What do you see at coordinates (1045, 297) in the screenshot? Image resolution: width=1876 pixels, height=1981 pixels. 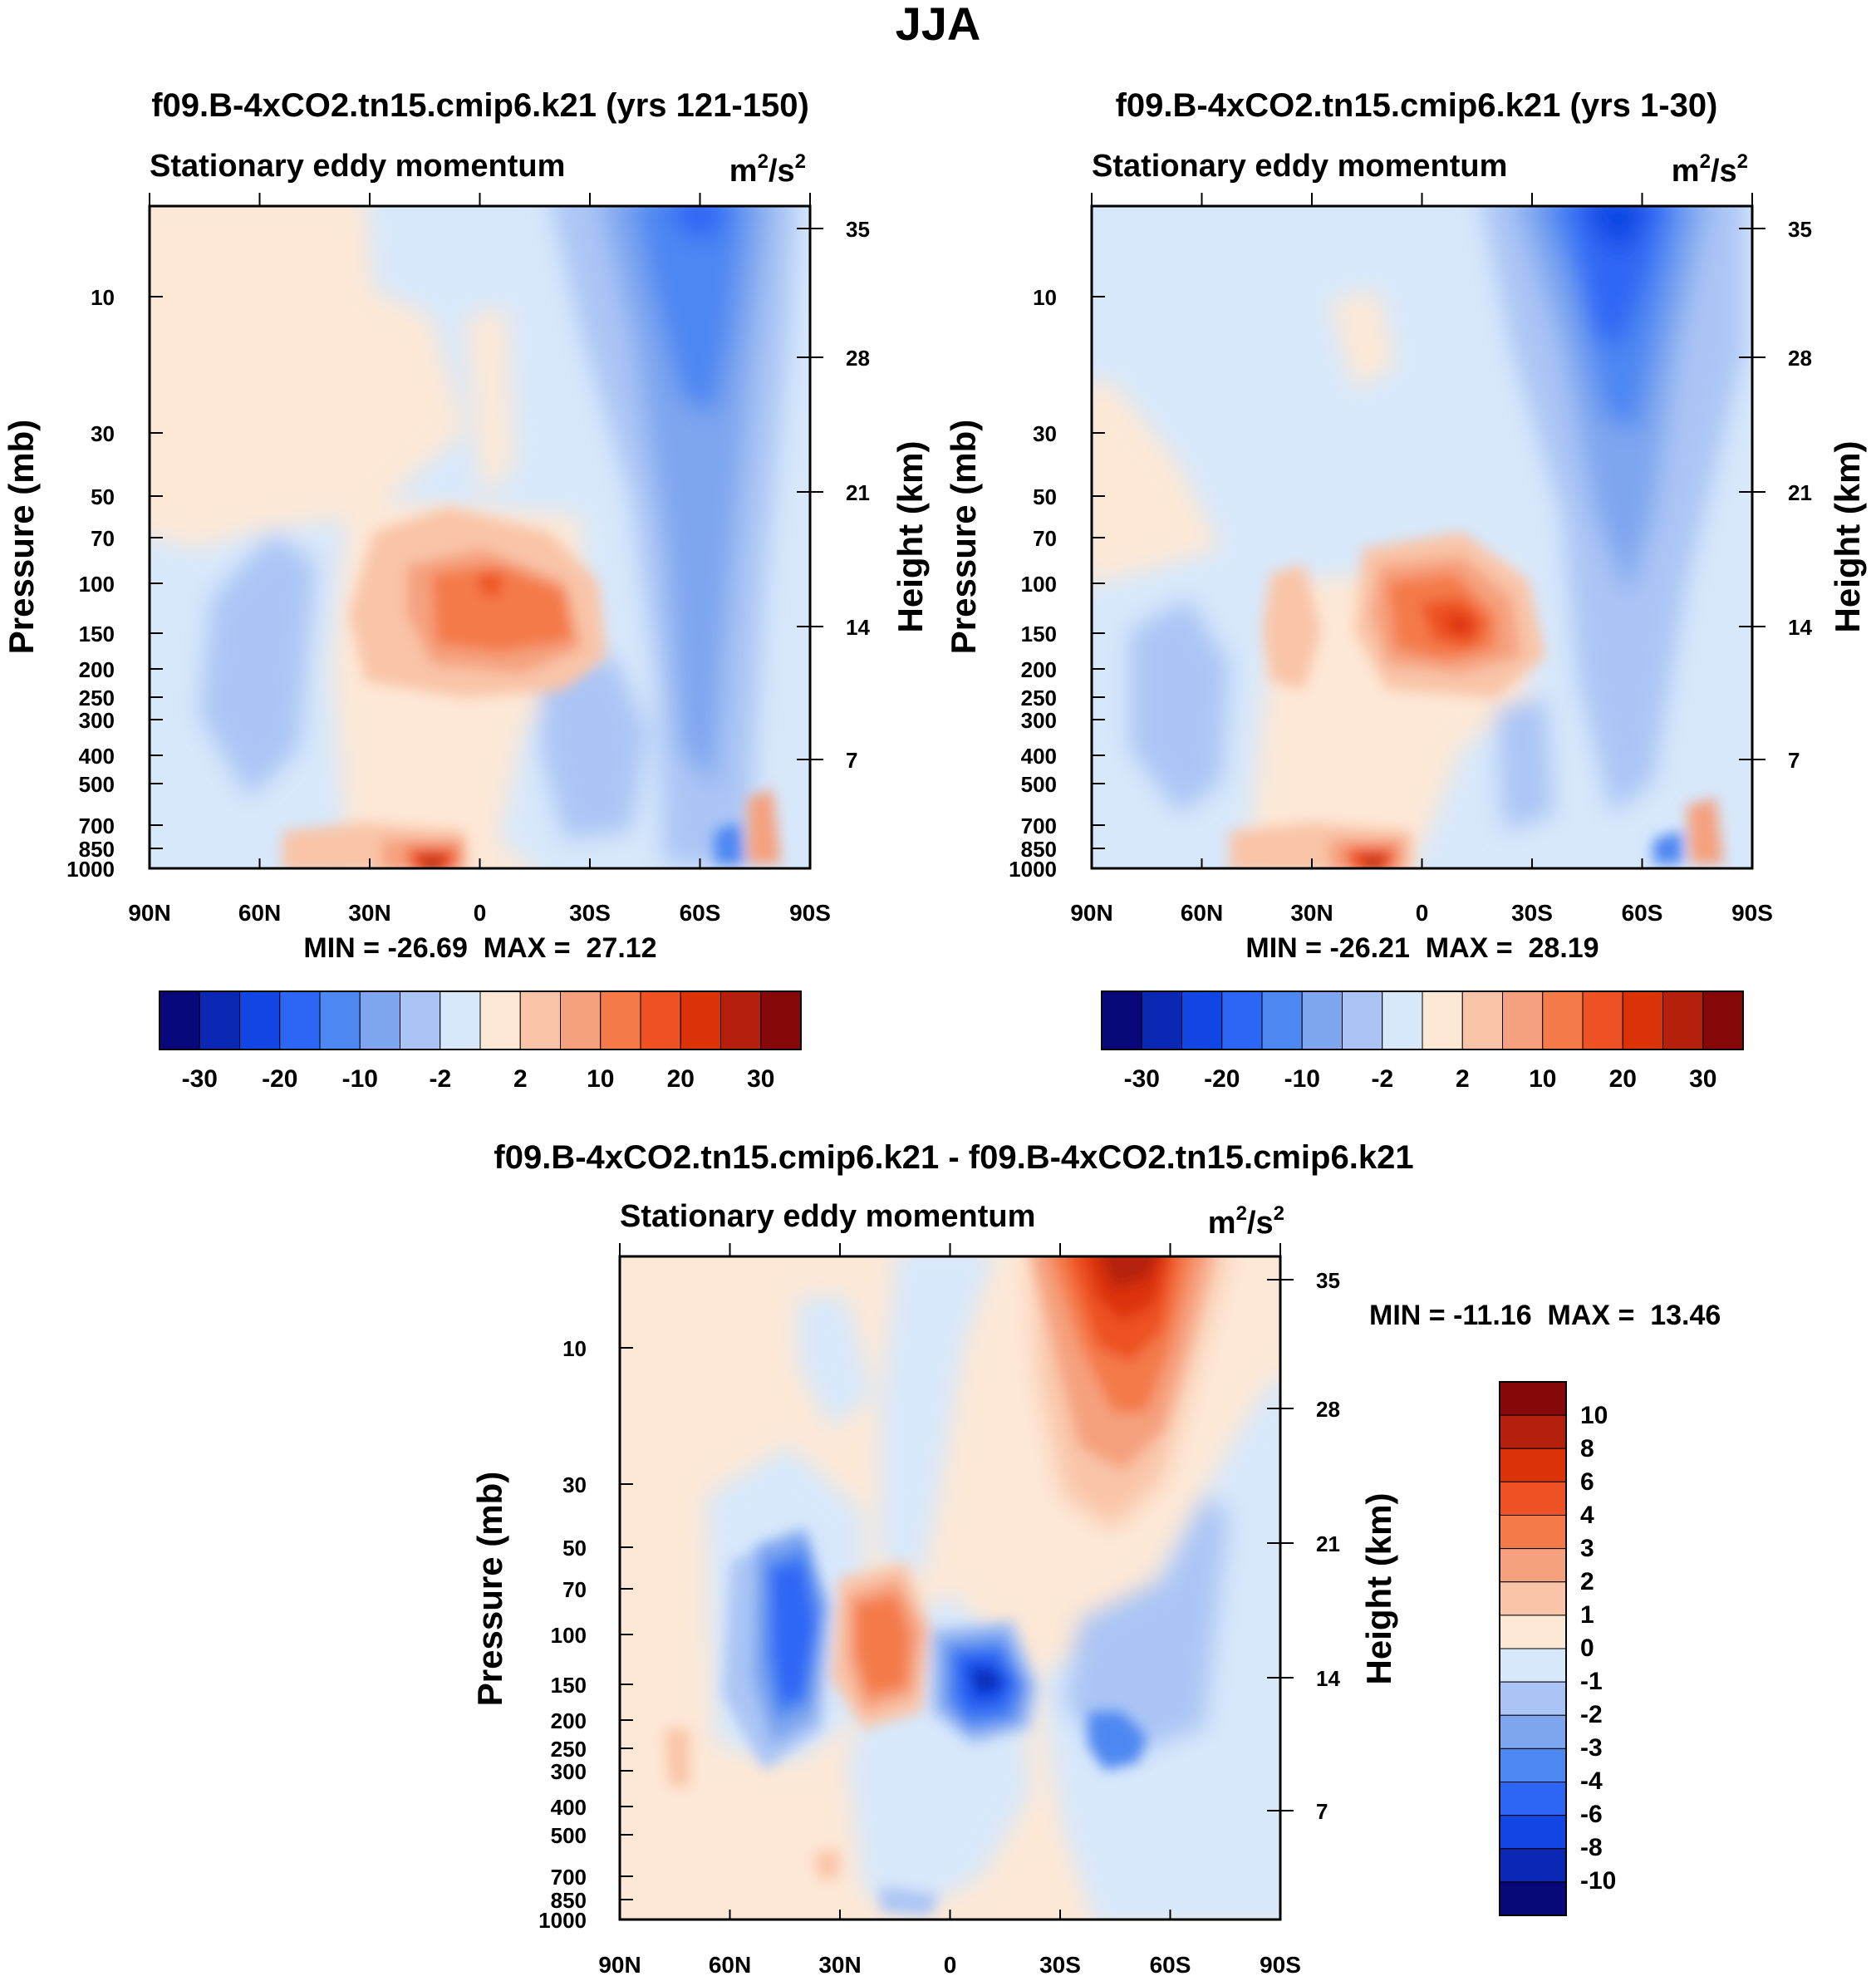 I see `pressure-tick-label: 10` at bounding box center [1045, 297].